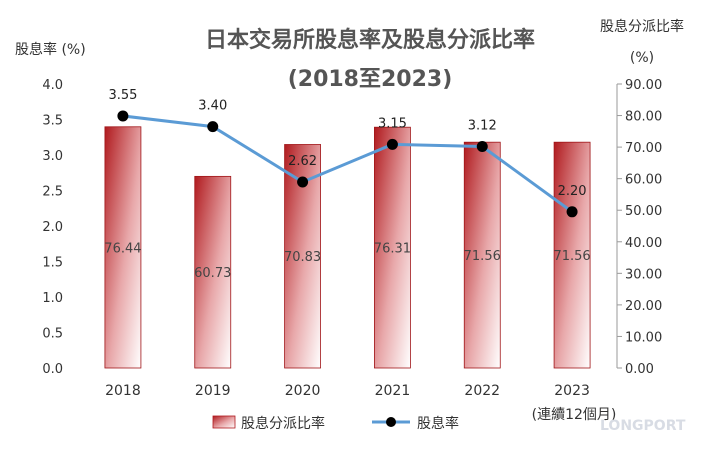 The image size is (707, 449). What do you see at coordinates (52, 334) in the screenshot?
I see `left-tick-label: 0.5` at bounding box center [52, 334].